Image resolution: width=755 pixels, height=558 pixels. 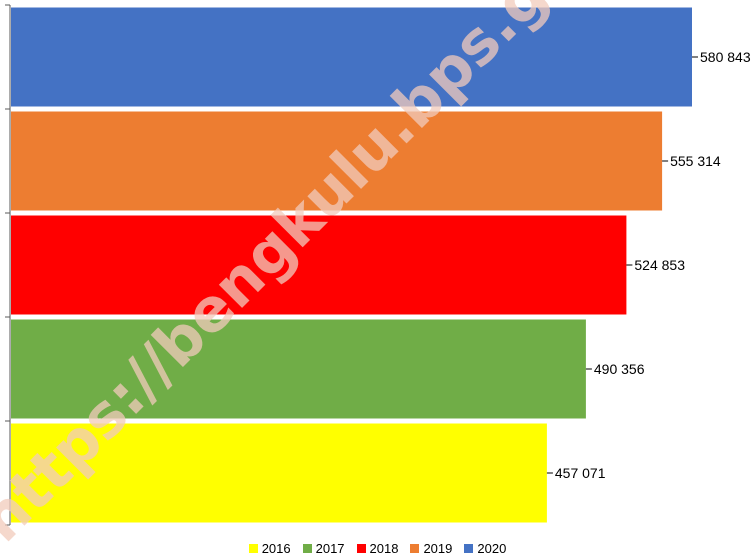 I want to click on value-label-2017: 490 356, so click(x=619, y=369).